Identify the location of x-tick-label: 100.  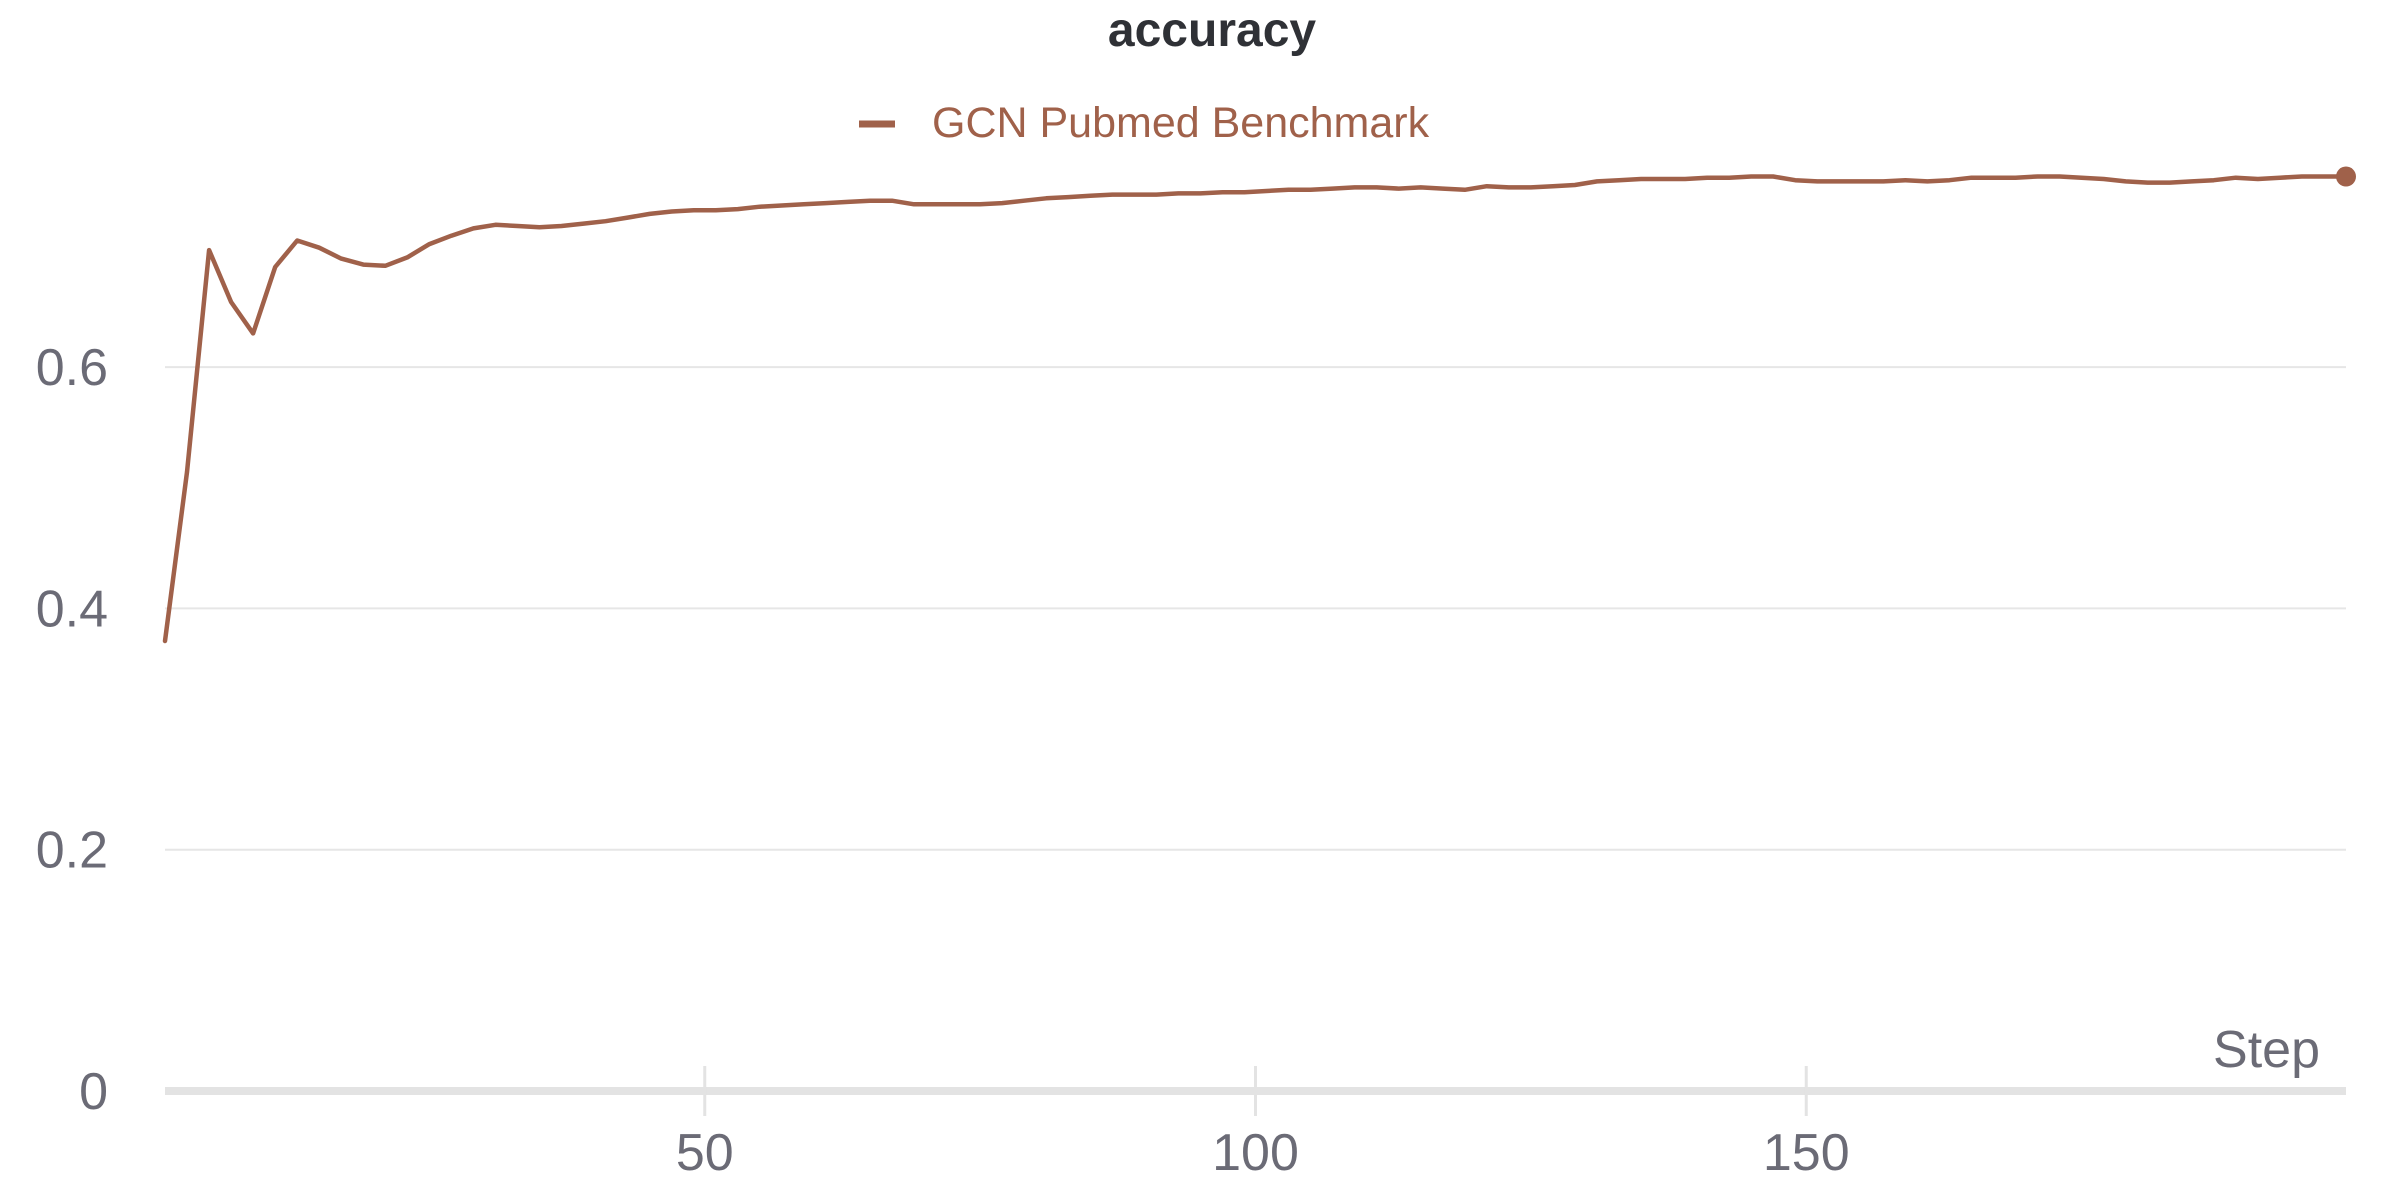
(1255, 1153).